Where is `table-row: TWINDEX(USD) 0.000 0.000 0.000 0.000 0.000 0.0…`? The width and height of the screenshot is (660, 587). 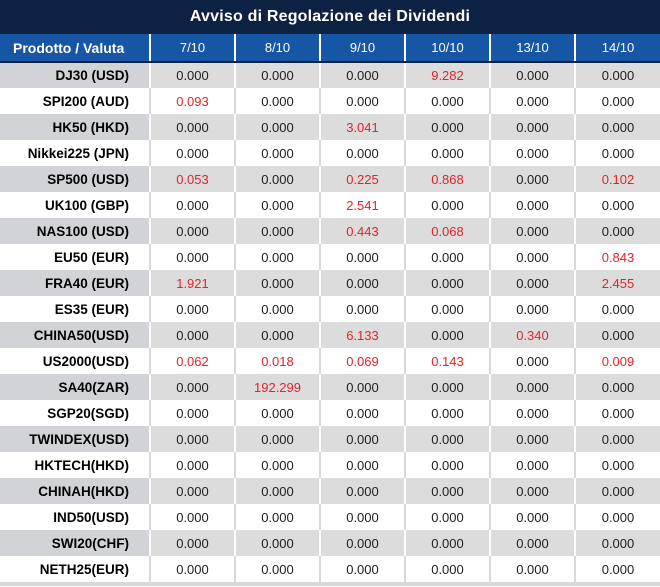 table-row: TWINDEX(USD) 0.000 0.000 0.000 0.000 0.000 0.0… is located at coordinates (330, 439).